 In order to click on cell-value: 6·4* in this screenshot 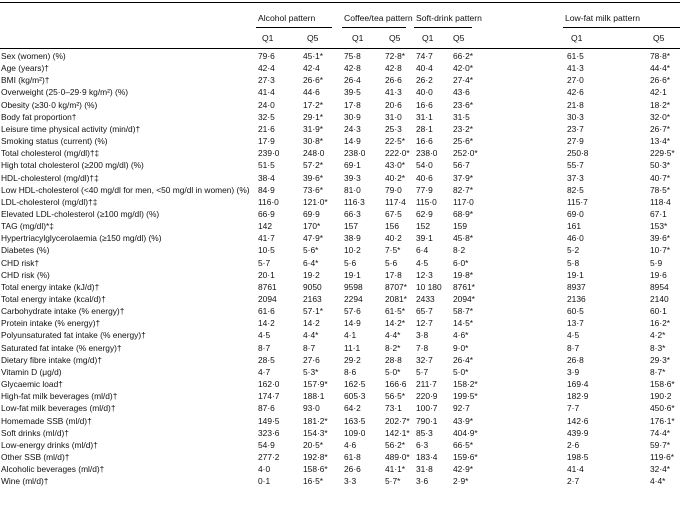, I will do `click(311, 262)`.